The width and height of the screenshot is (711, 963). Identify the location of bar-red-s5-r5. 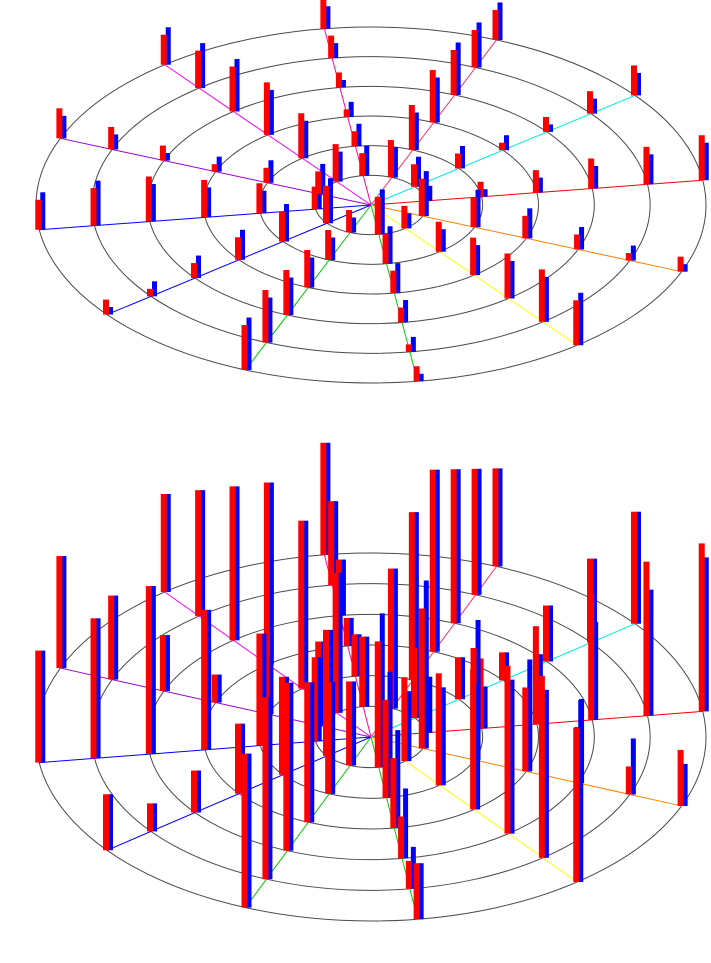
(265, 316).